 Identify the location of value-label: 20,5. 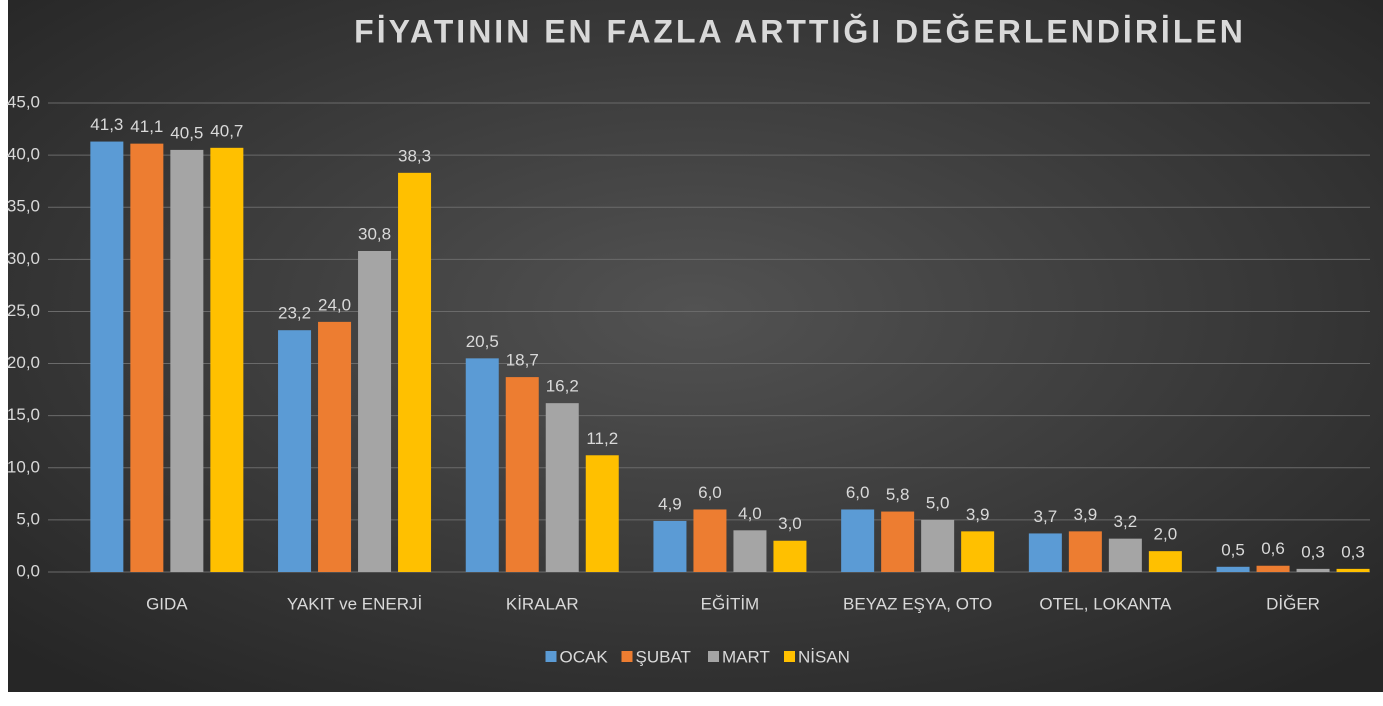
(482, 341).